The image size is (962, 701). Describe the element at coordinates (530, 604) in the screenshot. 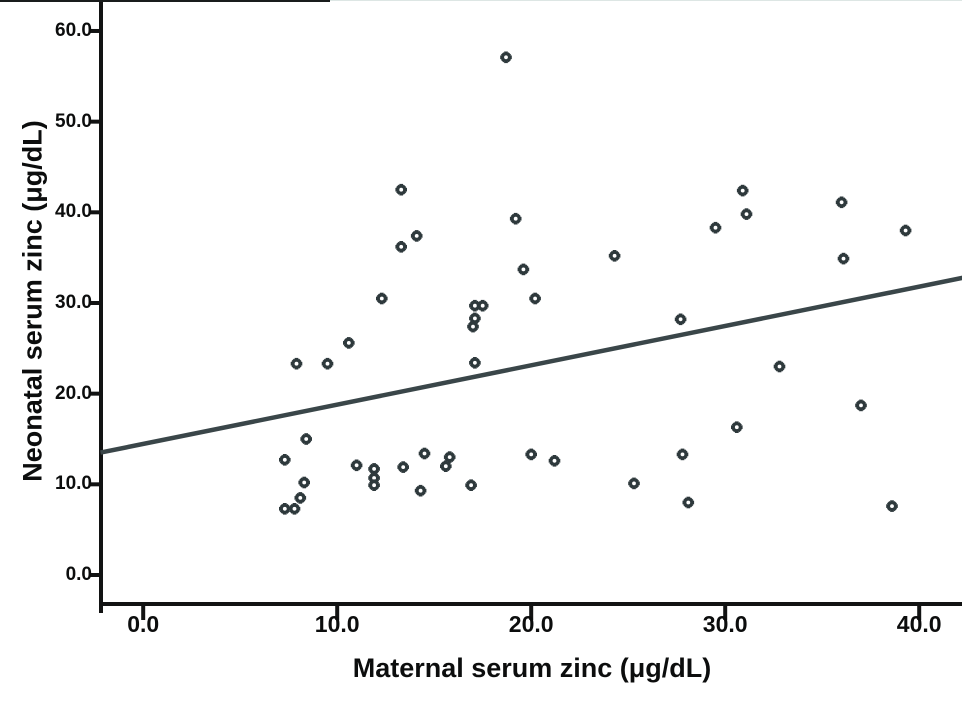

I see `x-axis-line` at that location.